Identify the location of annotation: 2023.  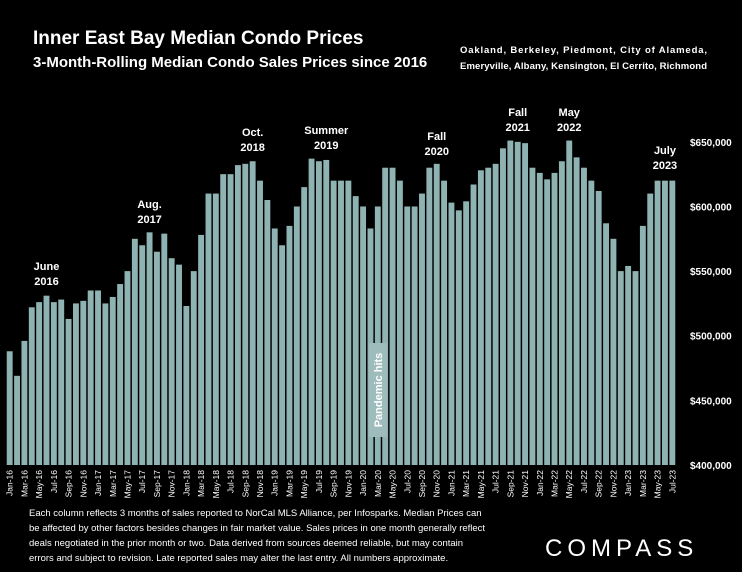
(665, 166).